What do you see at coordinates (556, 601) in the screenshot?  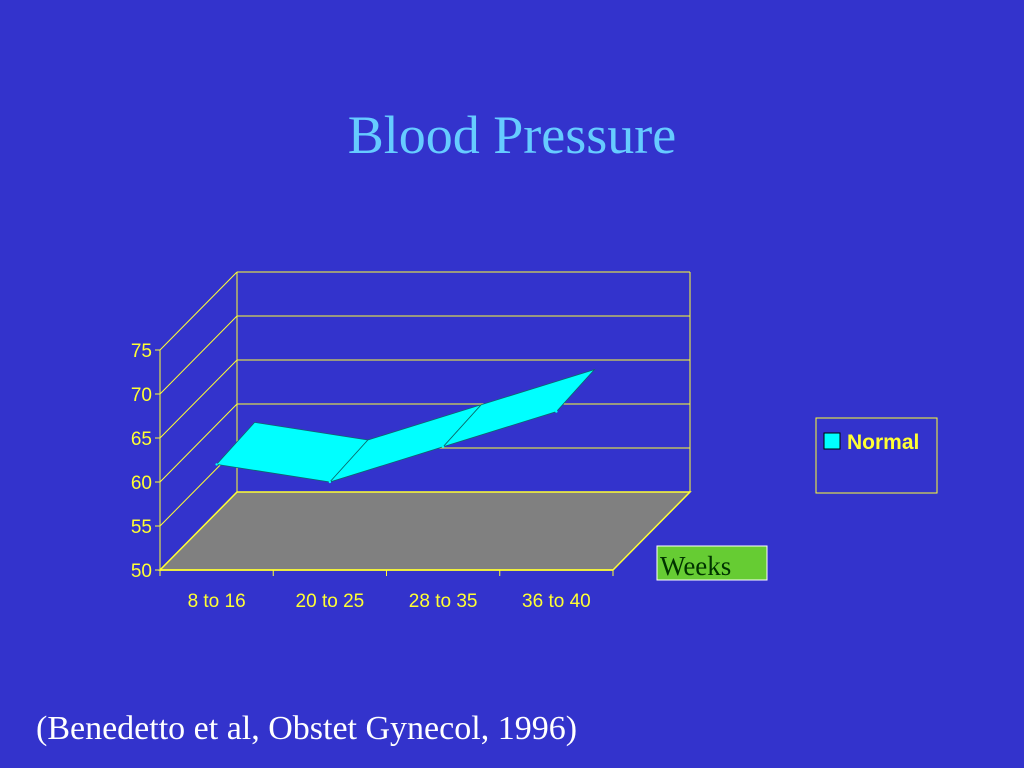 I see `x-tick-label-3: 36 to 40` at bounding box center [556, 601].